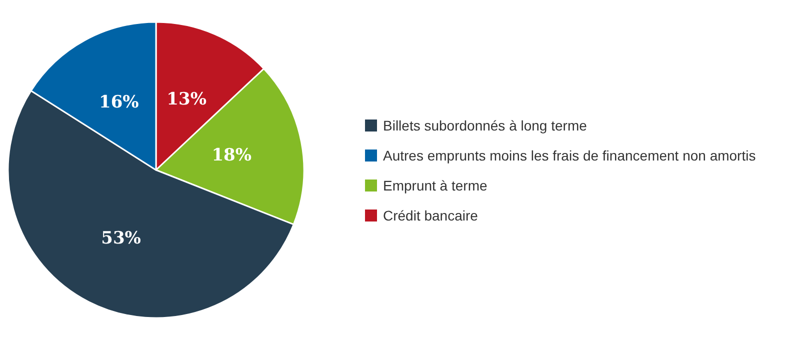 This screenshot has height=341, width=796. I want to click on data-label: 53%, so click(121, 238).